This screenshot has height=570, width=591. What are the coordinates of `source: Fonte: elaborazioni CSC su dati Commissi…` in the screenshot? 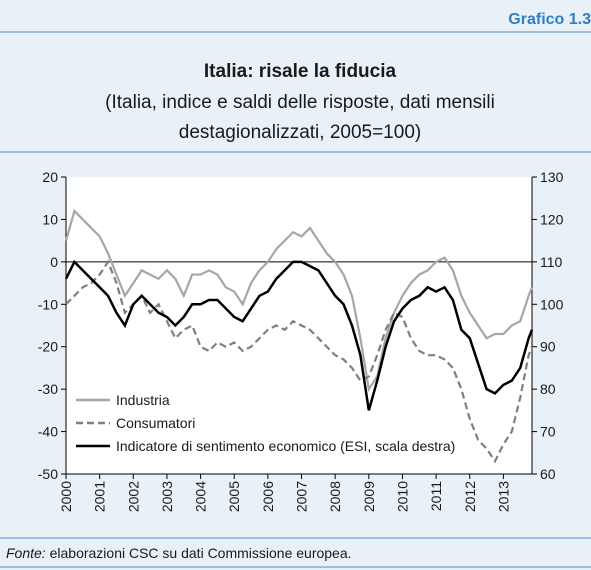 It's located at (179, 553).